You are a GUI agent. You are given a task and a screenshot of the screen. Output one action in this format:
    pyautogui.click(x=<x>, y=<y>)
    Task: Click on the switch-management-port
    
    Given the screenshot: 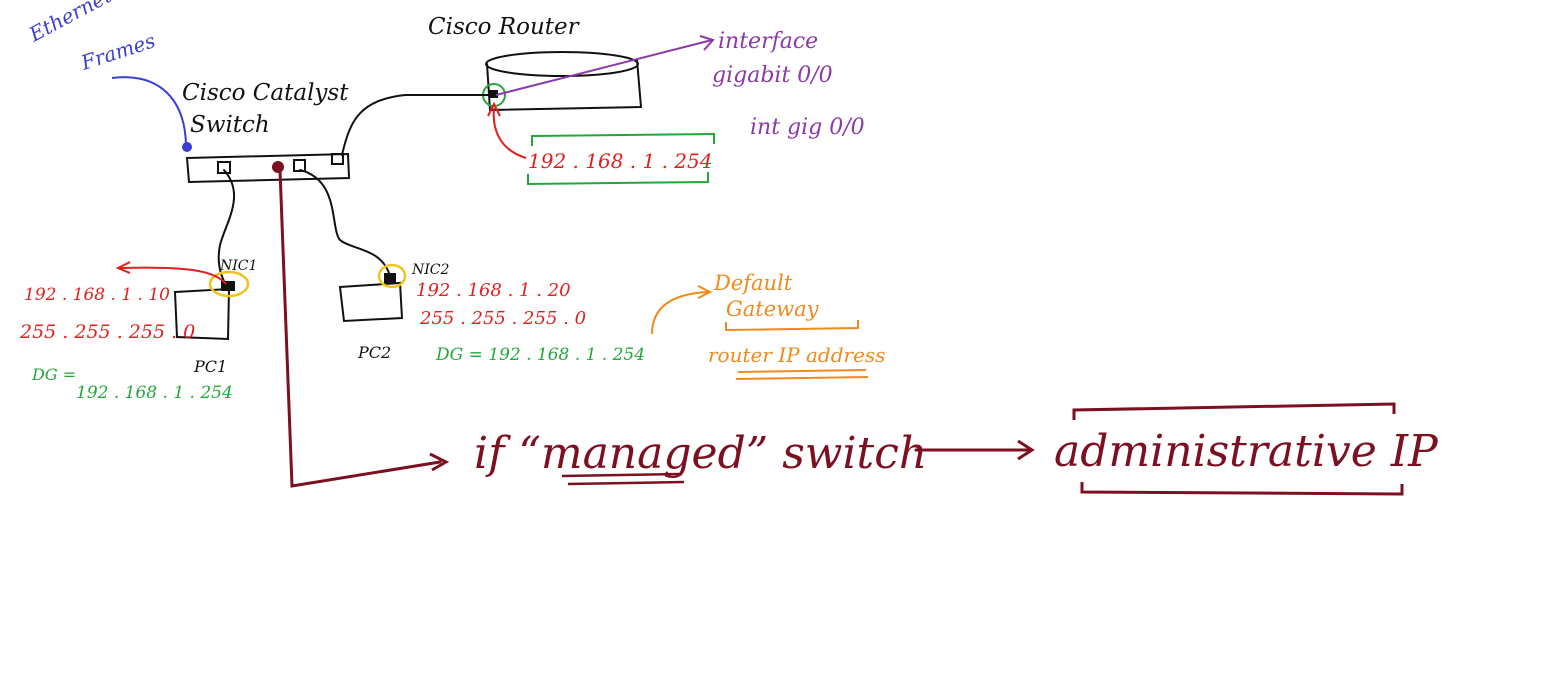 What is the action you would take?
    pyautogui.click(x=278, y=167)
    